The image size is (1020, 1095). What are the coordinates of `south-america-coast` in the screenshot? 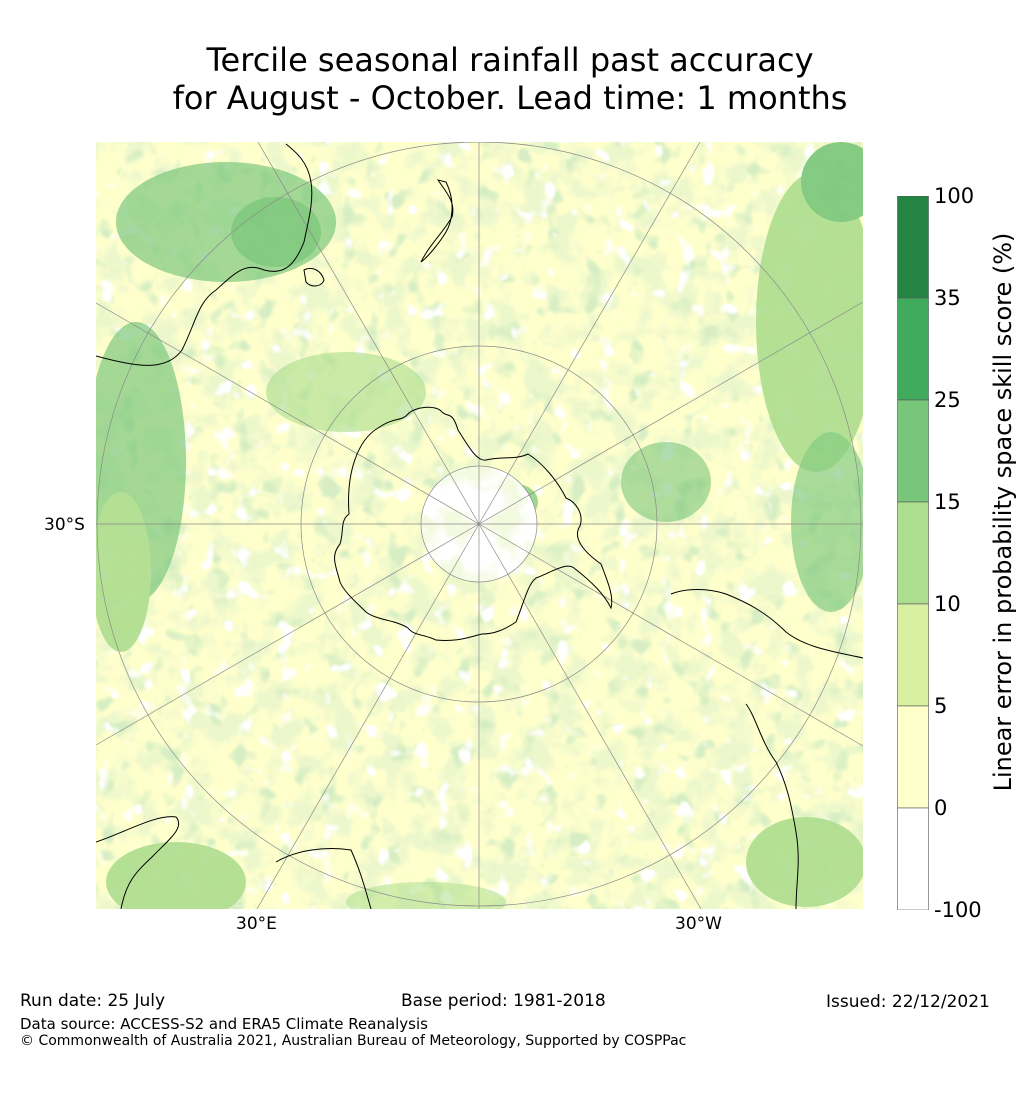 It's located at (766, 624).